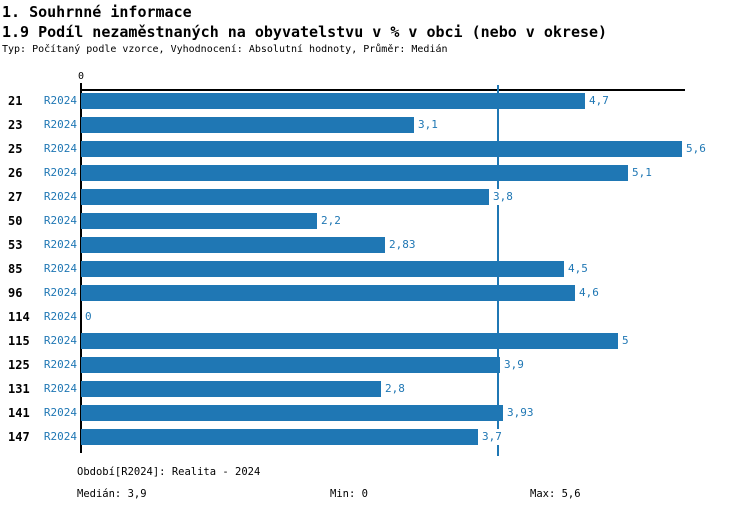  I want to click on category-label: 53, so click(15, 245).